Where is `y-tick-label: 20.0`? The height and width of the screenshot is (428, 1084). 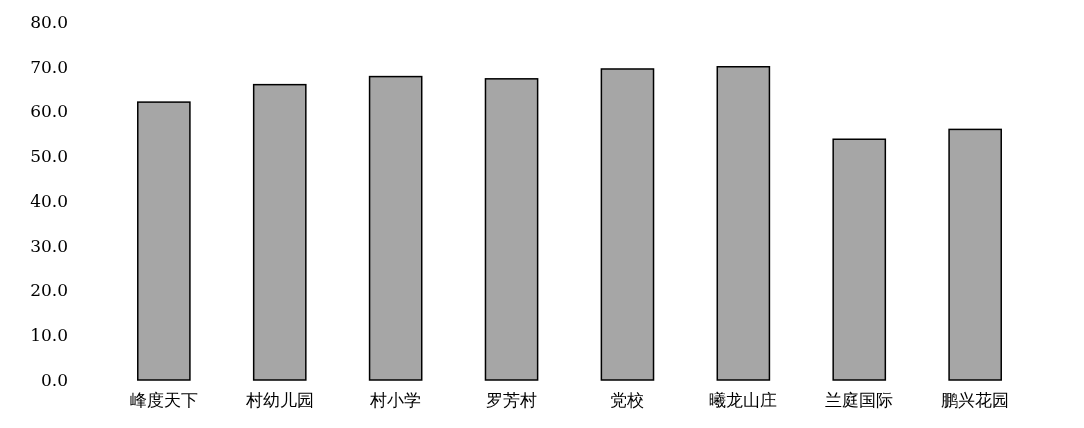
y-tick-label: 20.0 is located at coordinates (49, 290).